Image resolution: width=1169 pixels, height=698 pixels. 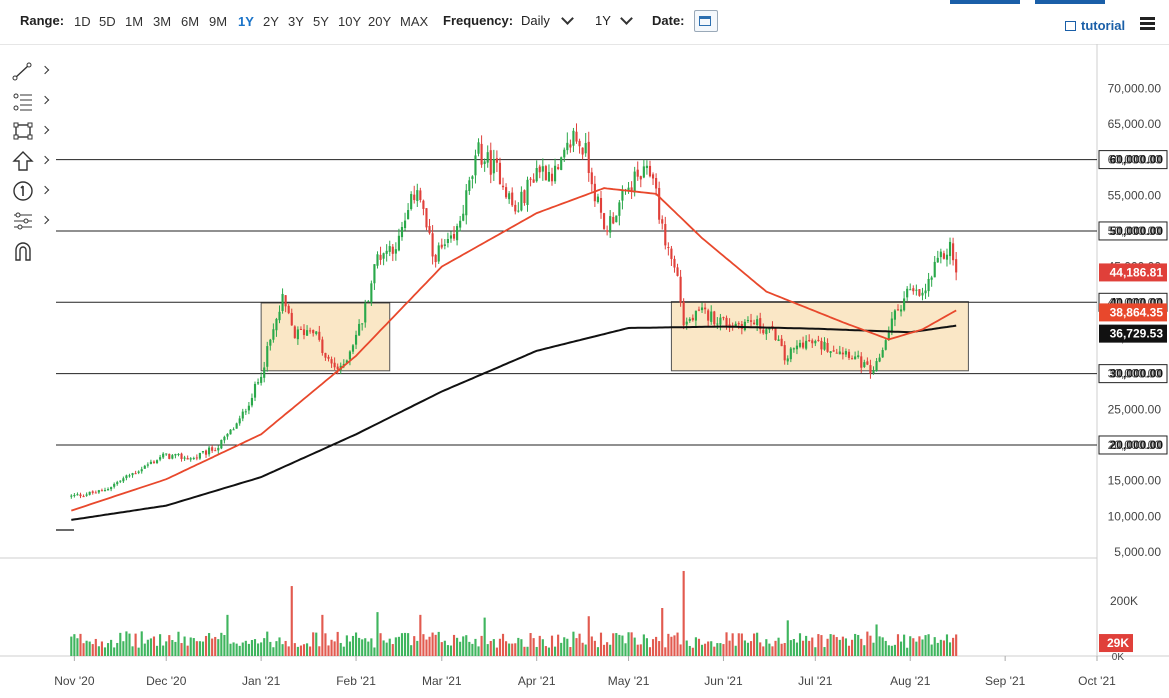 What do you see at coordinates (218, 21) in the screenshot?
I see `range-9m: 9M` at bounding box center [218, 21].